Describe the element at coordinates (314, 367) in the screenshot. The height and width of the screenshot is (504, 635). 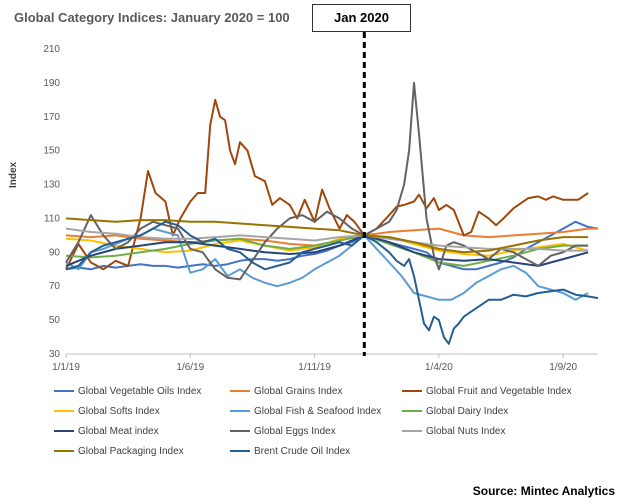
I see `x-tick-label: 1/11/19` at that location.